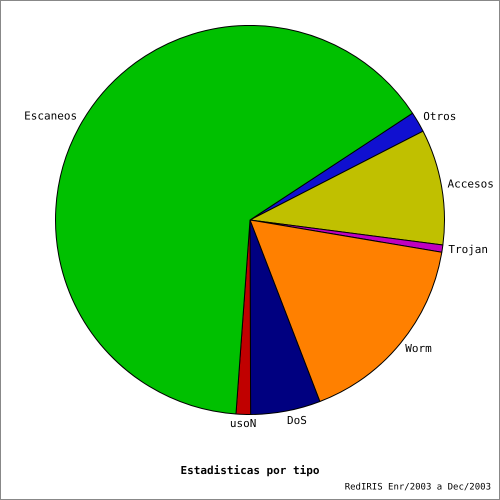 The height and width of the screenshot is (500, 500). What do you see at coordinates (418, 349) in the screenshot?
I see `slice-label: Worm` at bounding box center [418, 349].